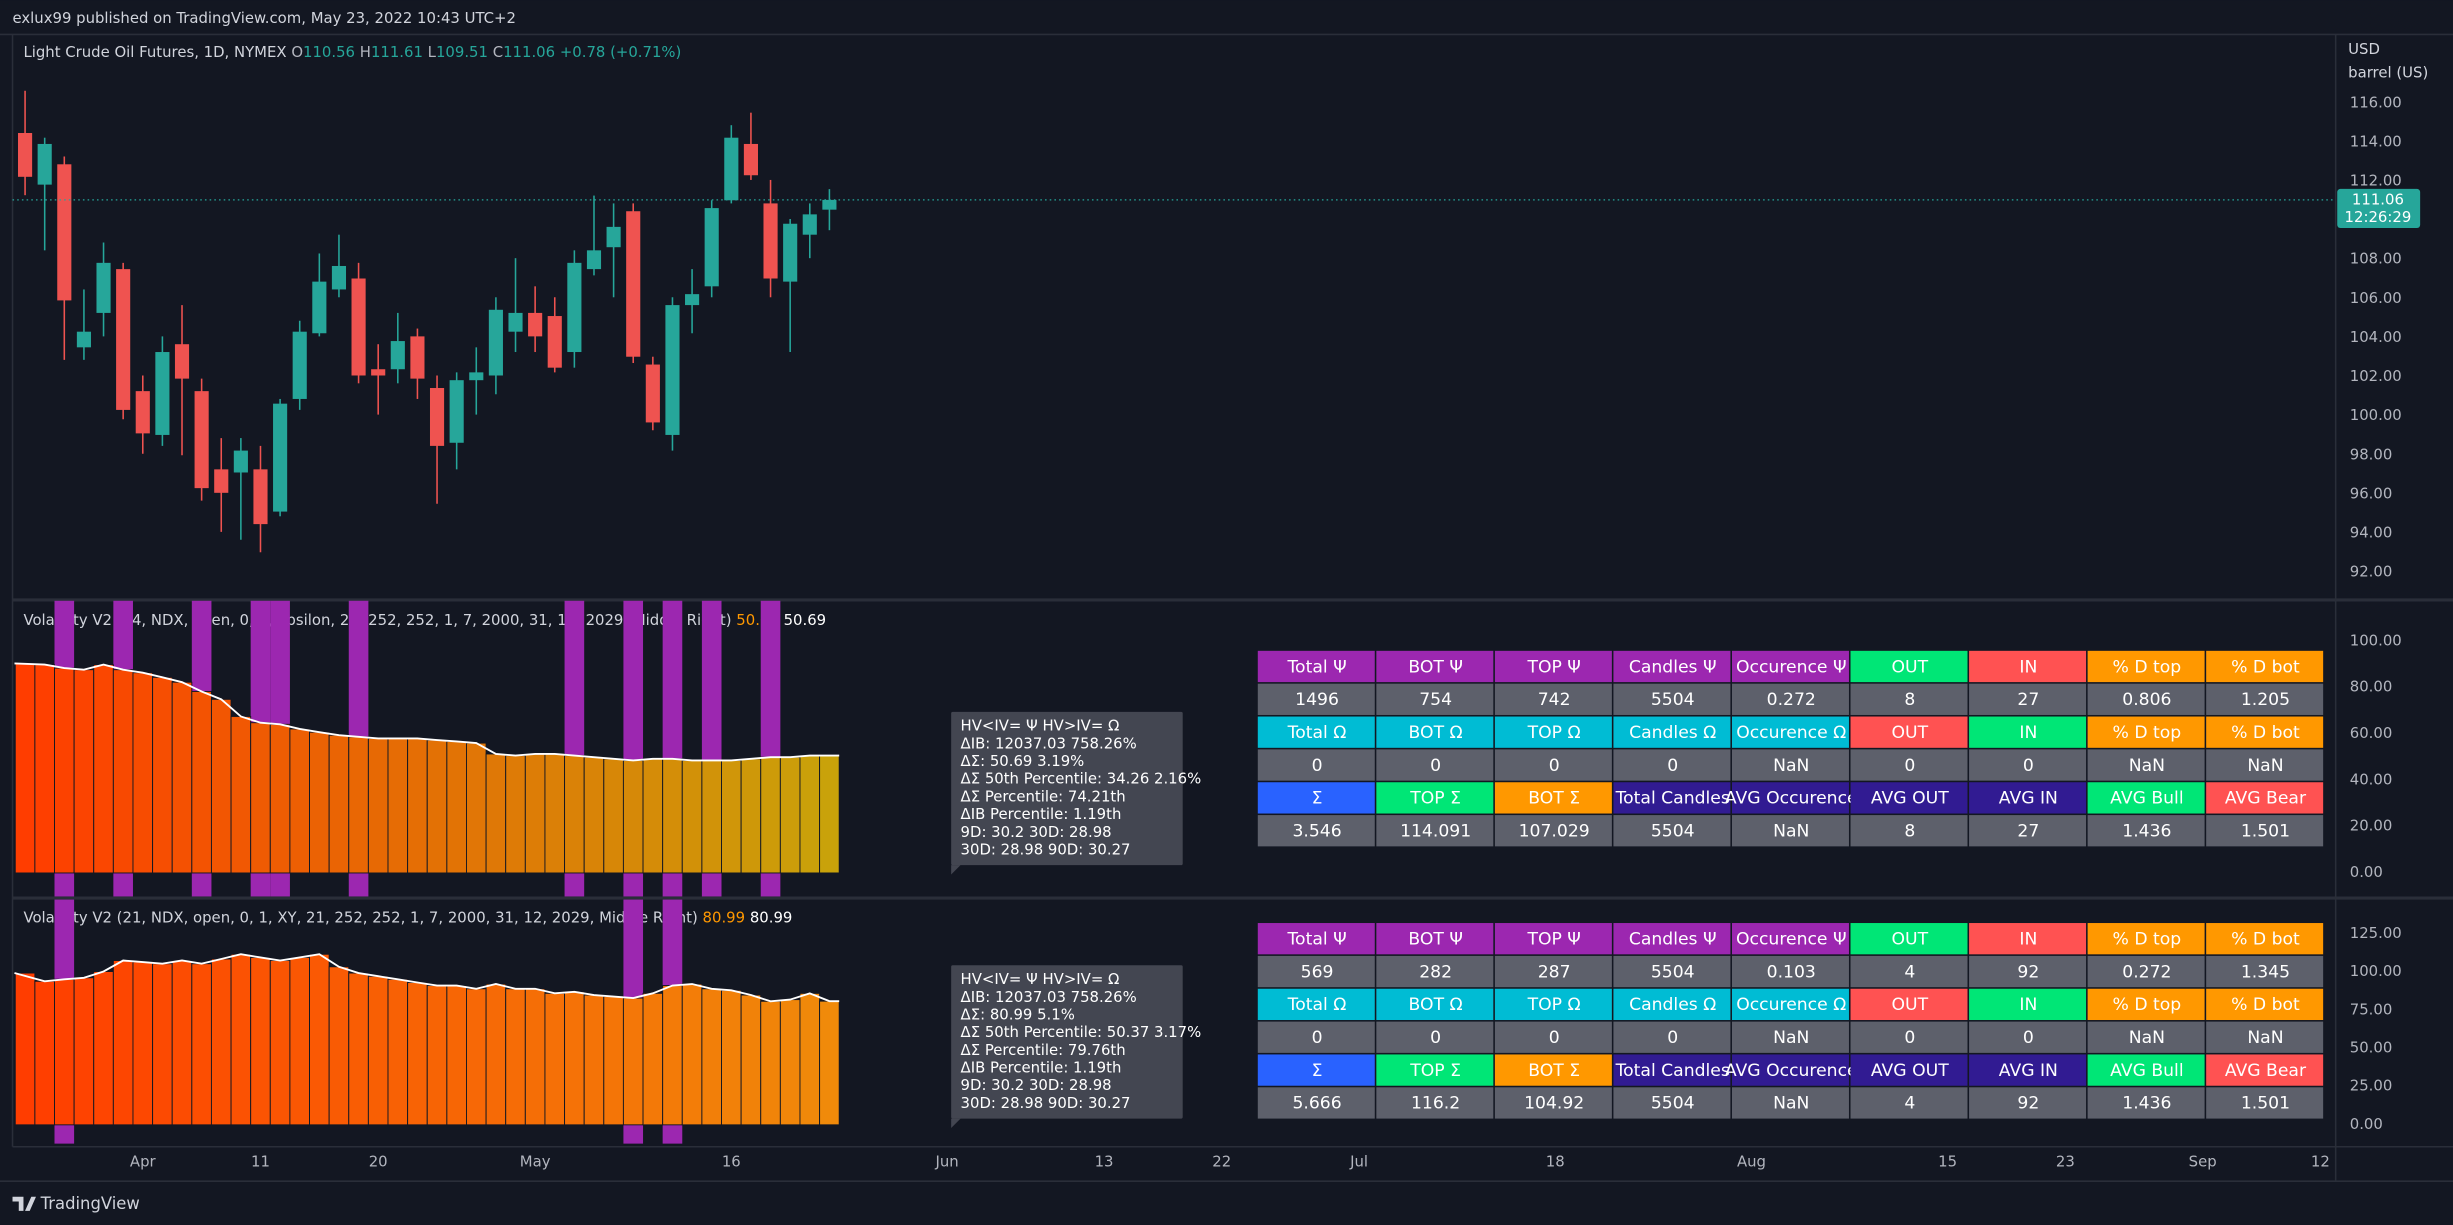 The width and height of the screenshot is (2453, 1225). Describe the element at coordinates (2147, 667) in the screenshot. I see `table-cell: % D top` at that location.